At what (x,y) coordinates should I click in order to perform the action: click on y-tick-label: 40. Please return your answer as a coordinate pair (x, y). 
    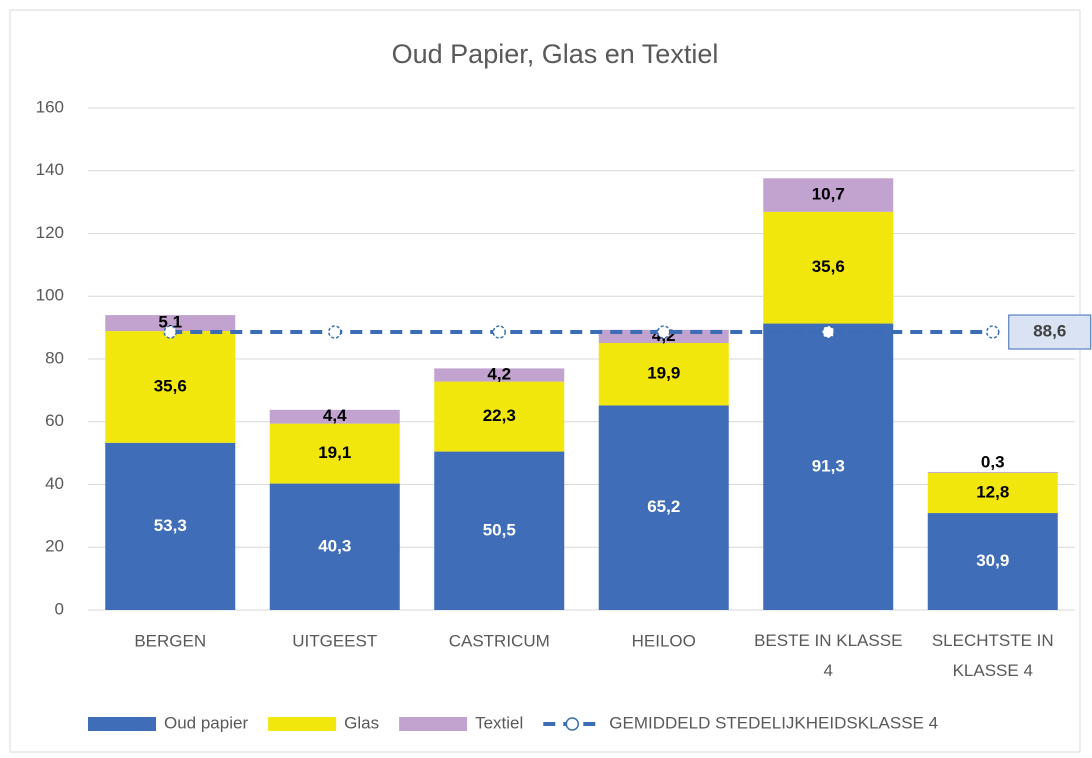
    Looking at the image, I should click on (54, 483).